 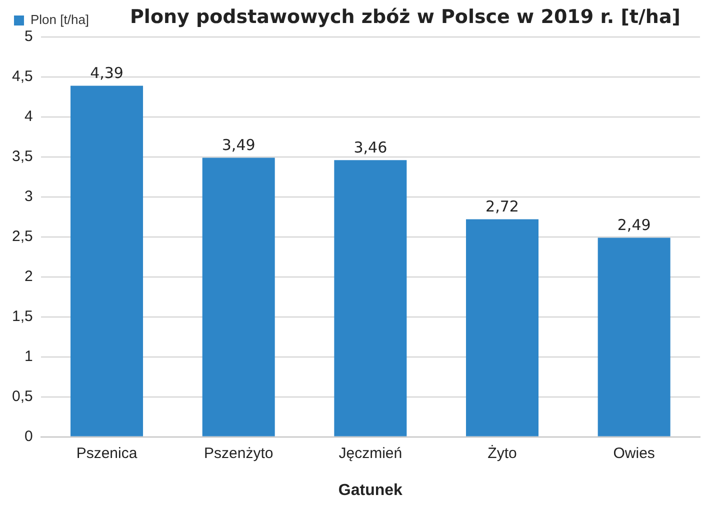 I want to click on y-tick-label: 1,5, so click(x=22, y=316).